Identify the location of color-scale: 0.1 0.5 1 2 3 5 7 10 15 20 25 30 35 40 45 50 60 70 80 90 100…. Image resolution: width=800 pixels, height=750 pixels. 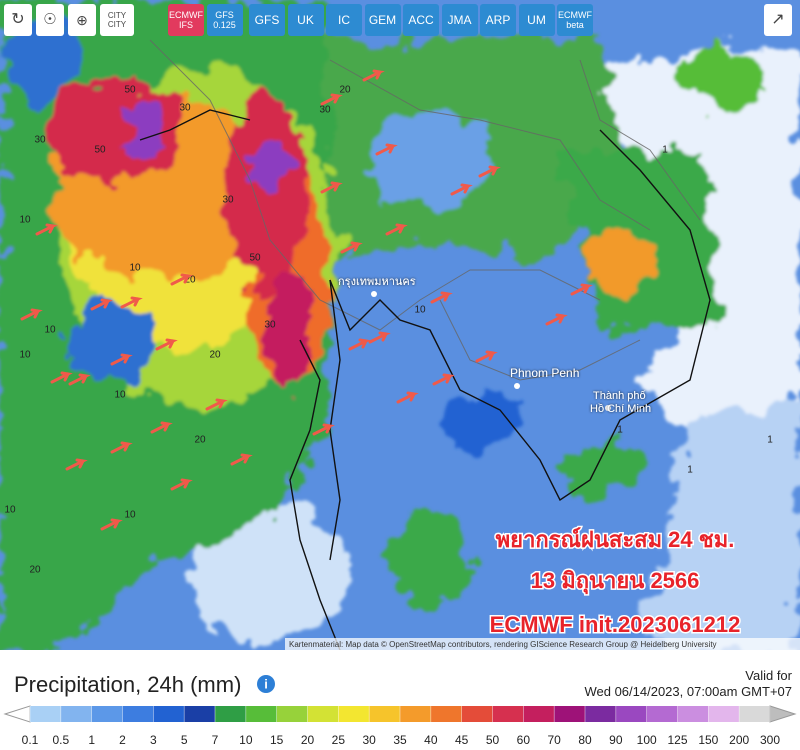
(400, 726).